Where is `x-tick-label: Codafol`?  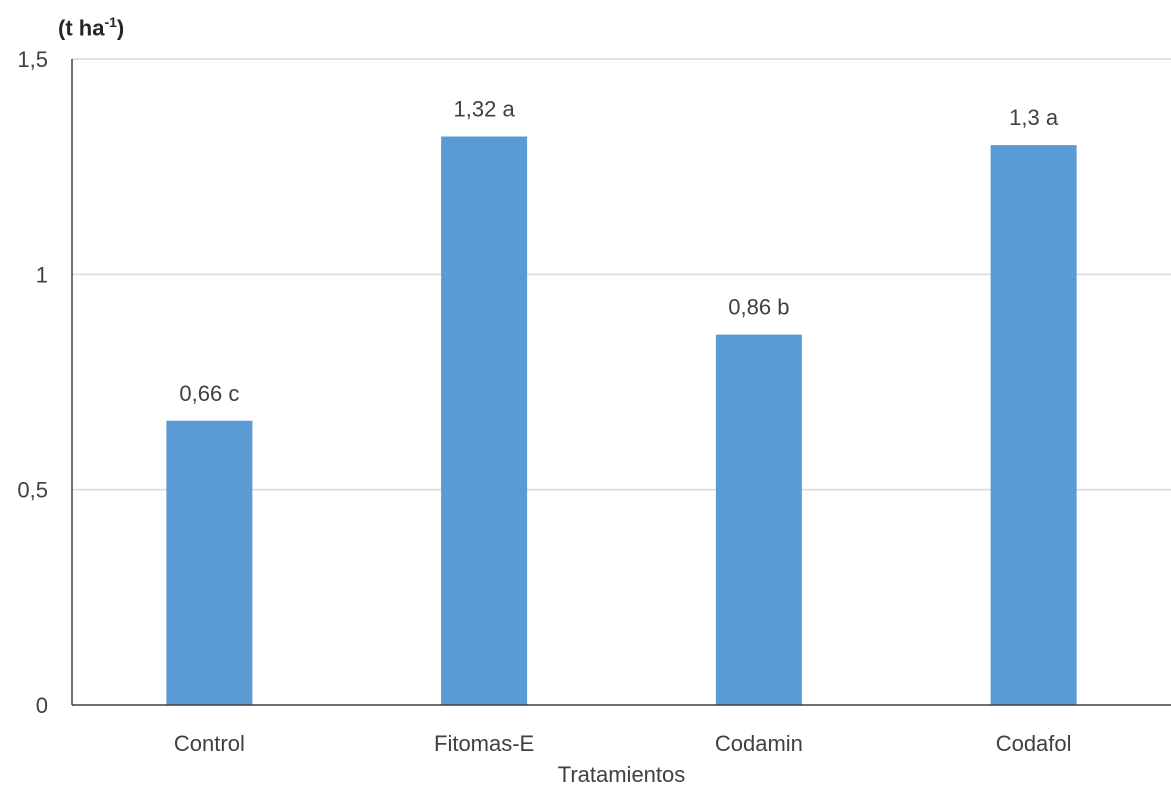 x-tick-label: Codafol is located at coordinates (1034, 743).